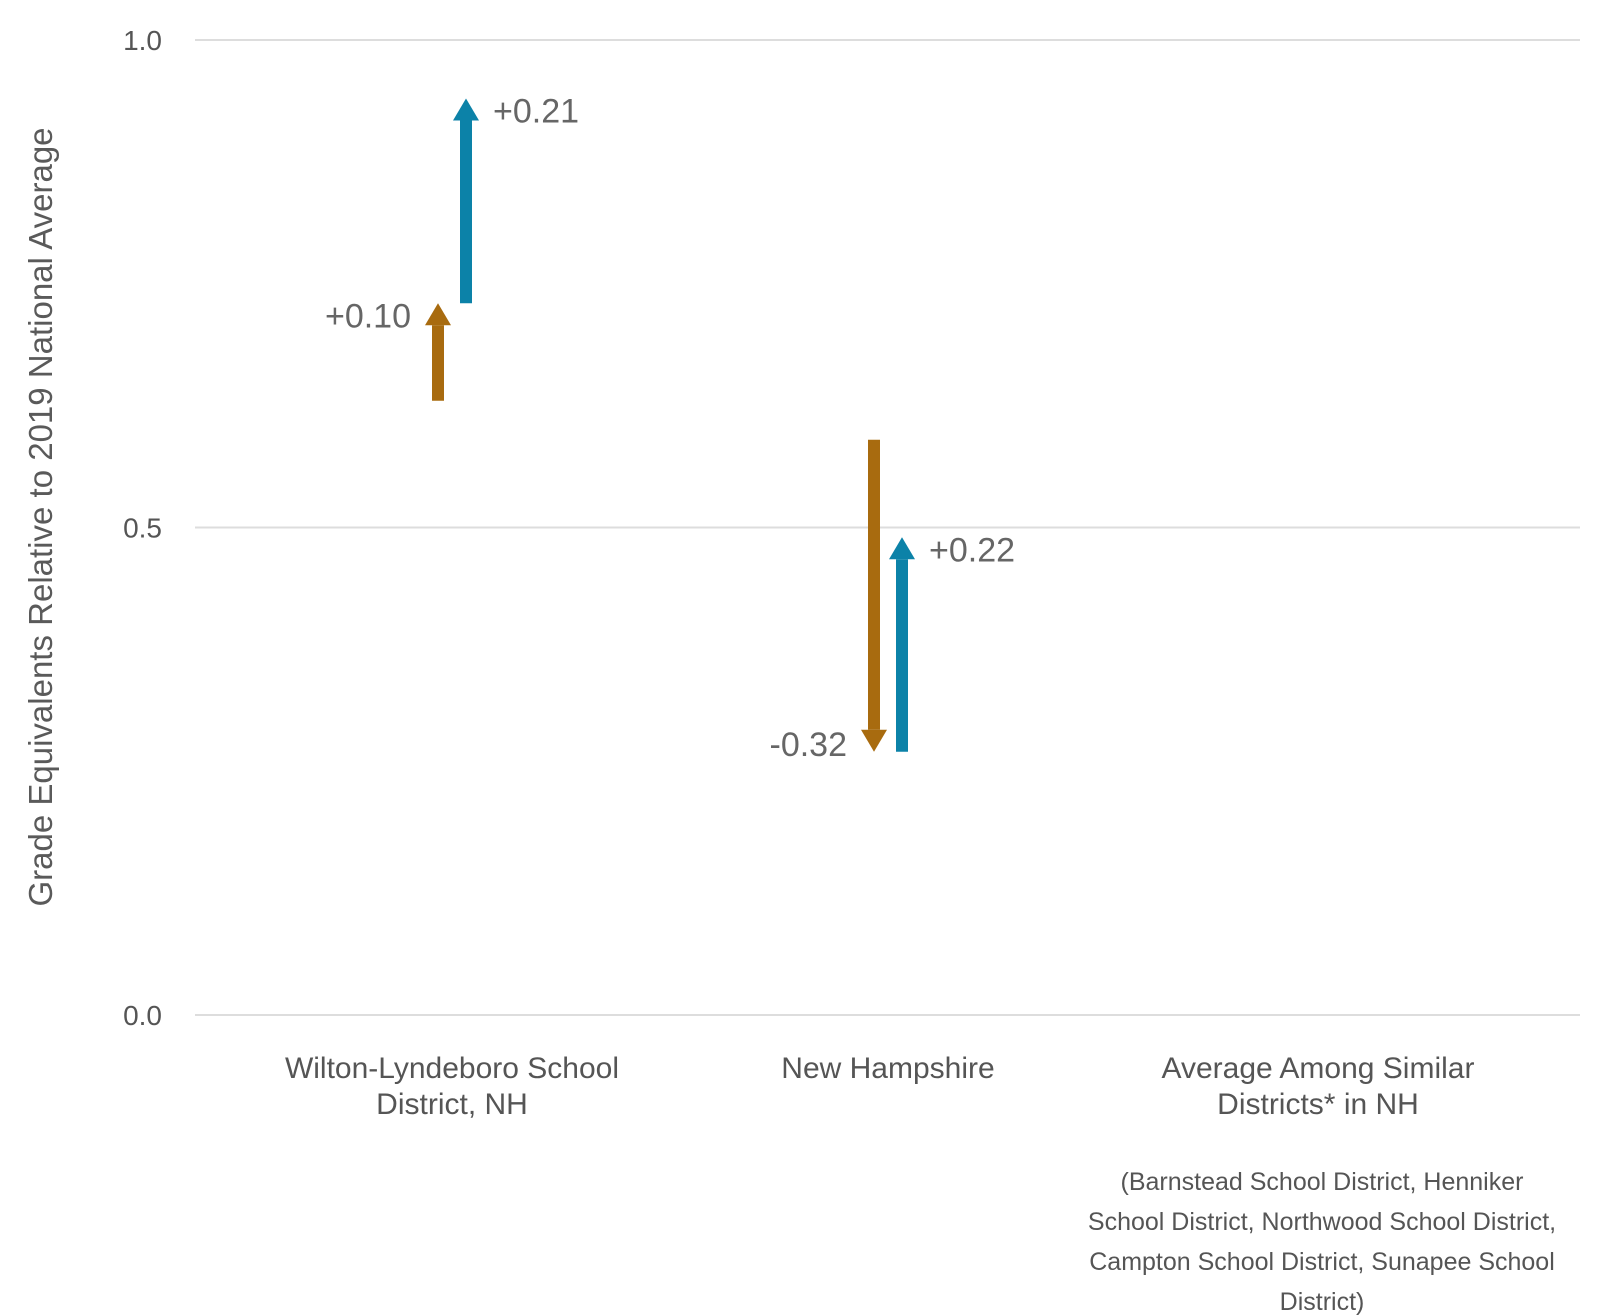  I want to click on y-axis-ticks: 0.0 0.5 1.0, so click(142, 528).